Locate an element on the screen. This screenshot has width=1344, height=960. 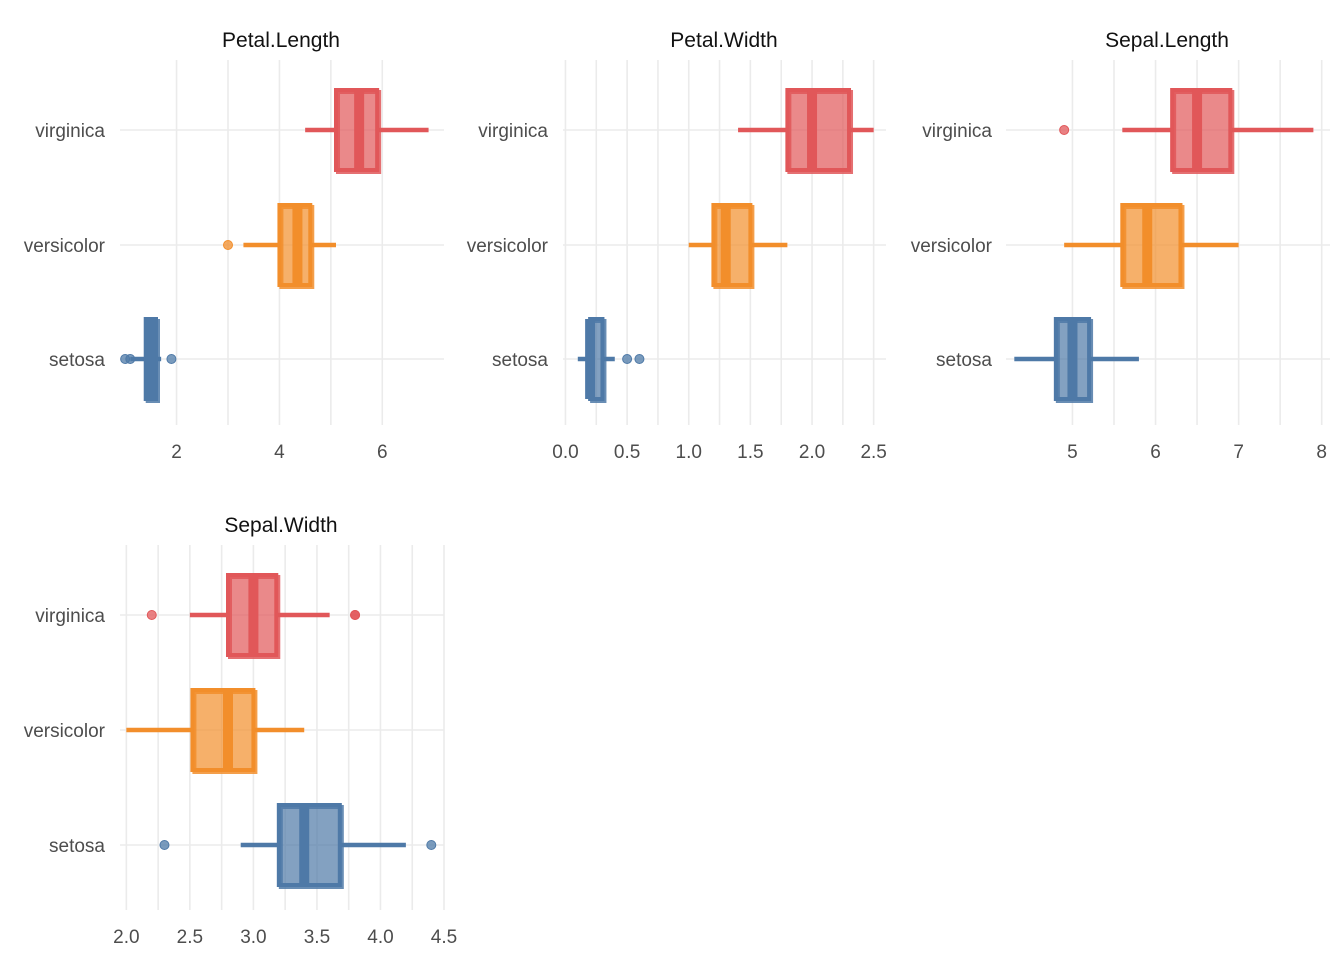
x-tick-label: 3.5 is located at coordinates (317, 937).